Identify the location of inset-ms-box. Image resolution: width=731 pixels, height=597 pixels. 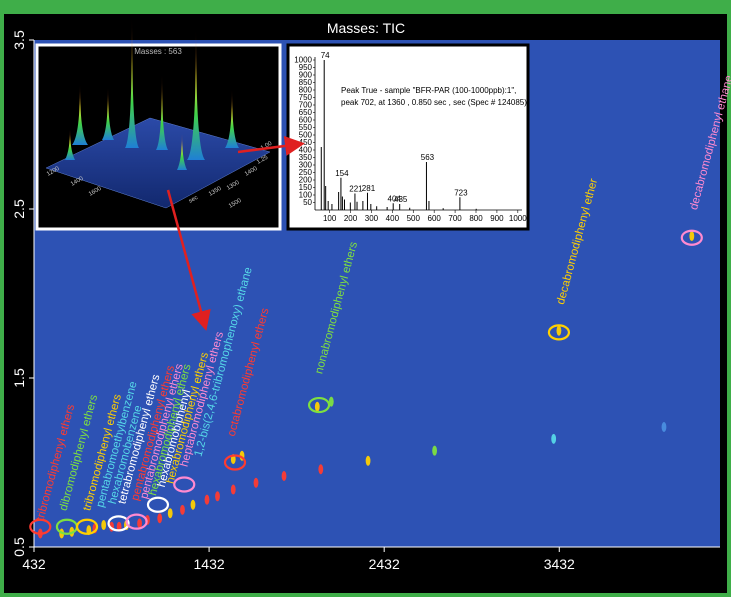
(408, 137).